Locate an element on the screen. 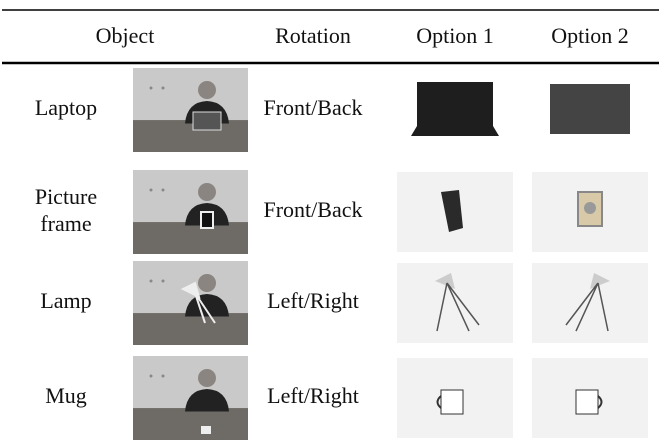  frame-back is located at coordinates (452, 211).